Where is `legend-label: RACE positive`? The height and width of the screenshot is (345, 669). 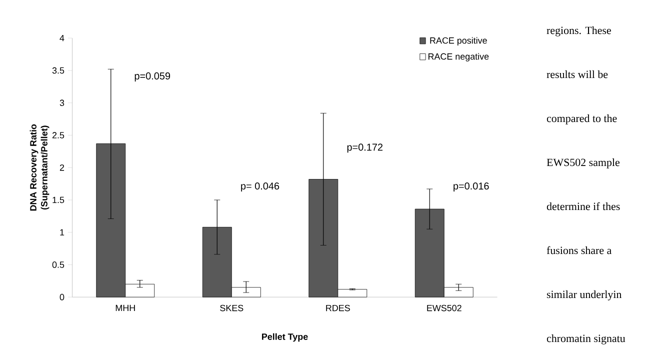
legend-label: RACE positive is located at coordinates (458, 41).